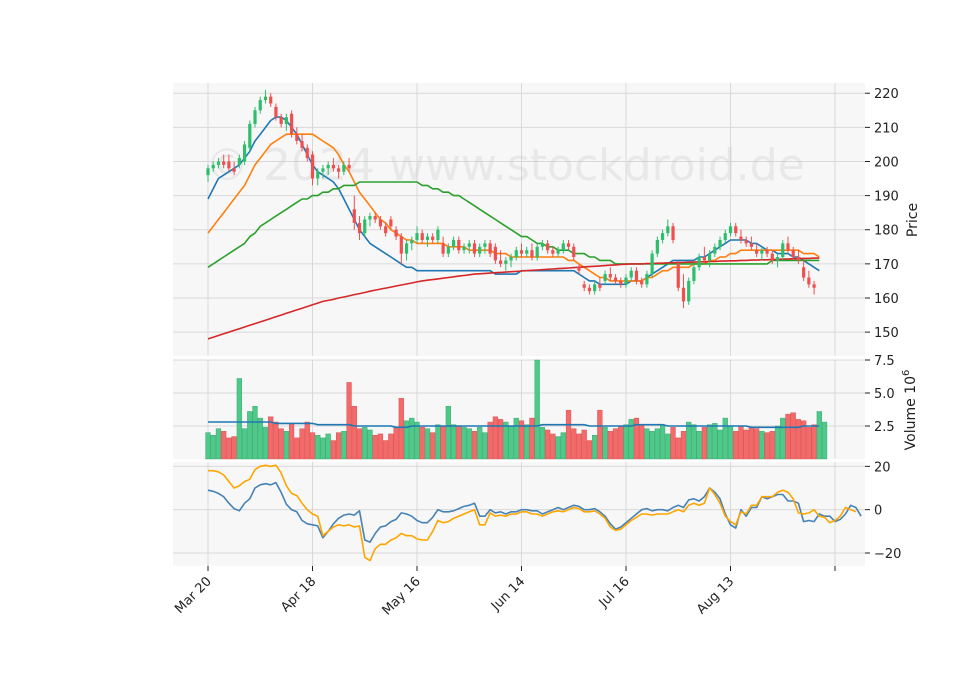 Image resolution: width=960 pixels, height=690 pixels. I want to click on oscillator-panel-background, so click(519, 514).